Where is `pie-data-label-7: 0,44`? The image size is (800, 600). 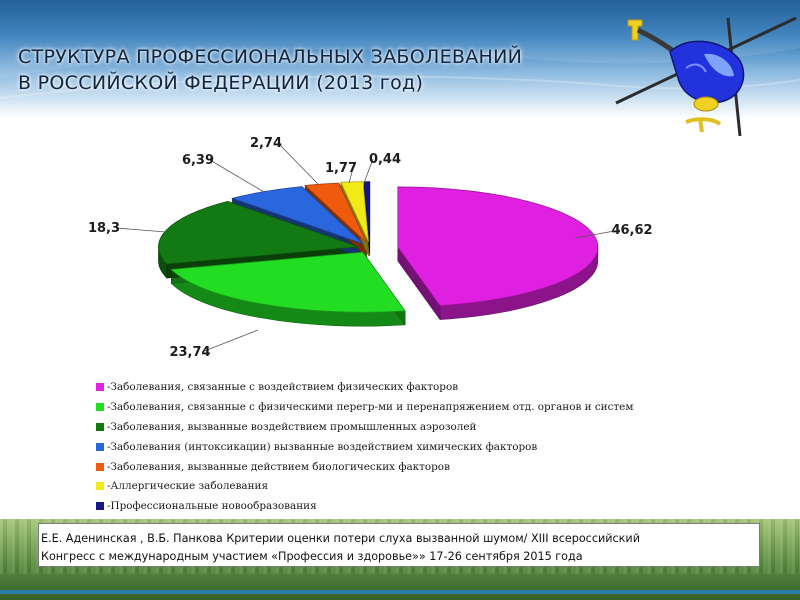 pie-data-label-7: 0,44 is located at coordinates (385, 159).